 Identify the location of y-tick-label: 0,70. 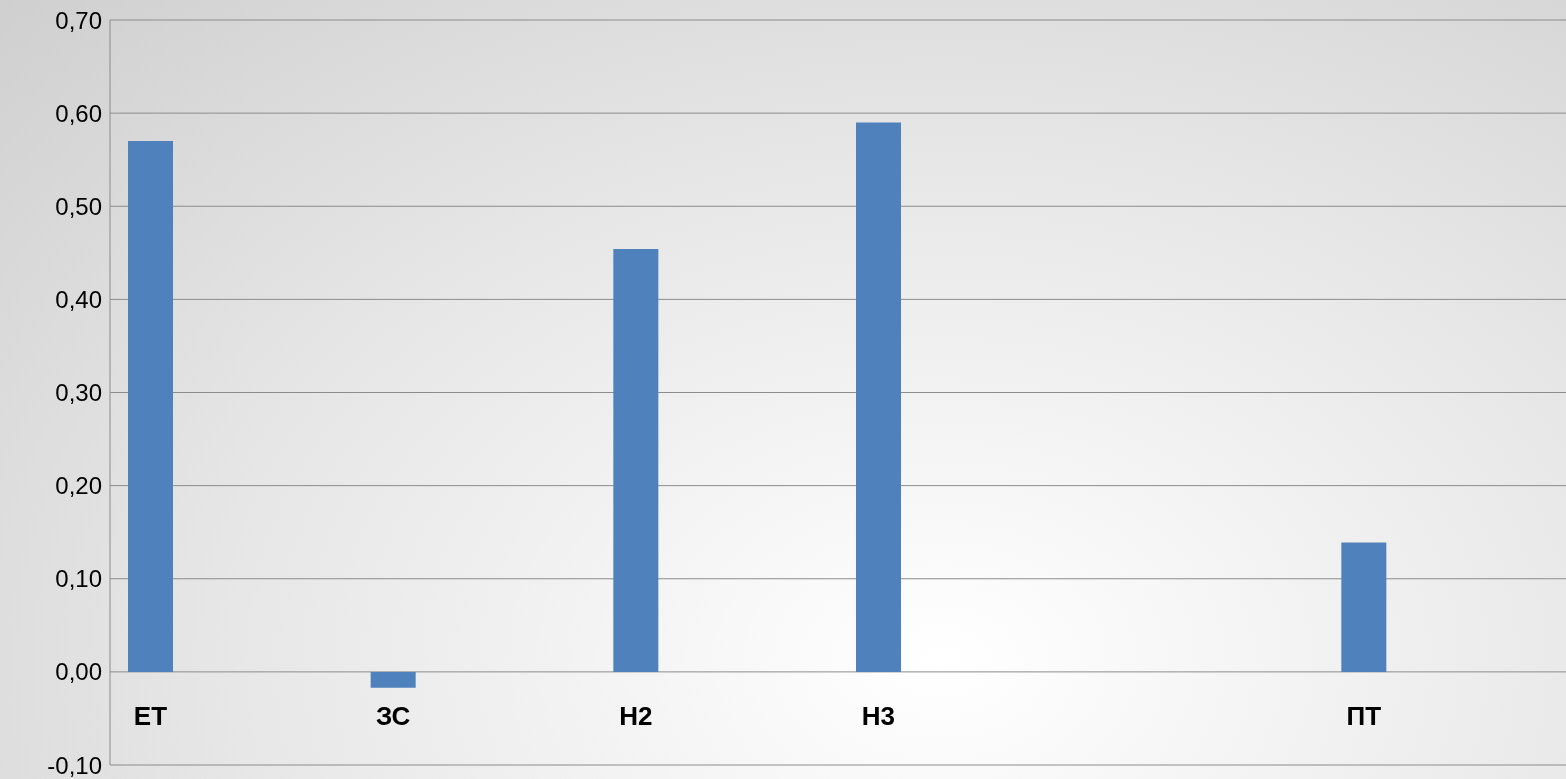
(78, 20).